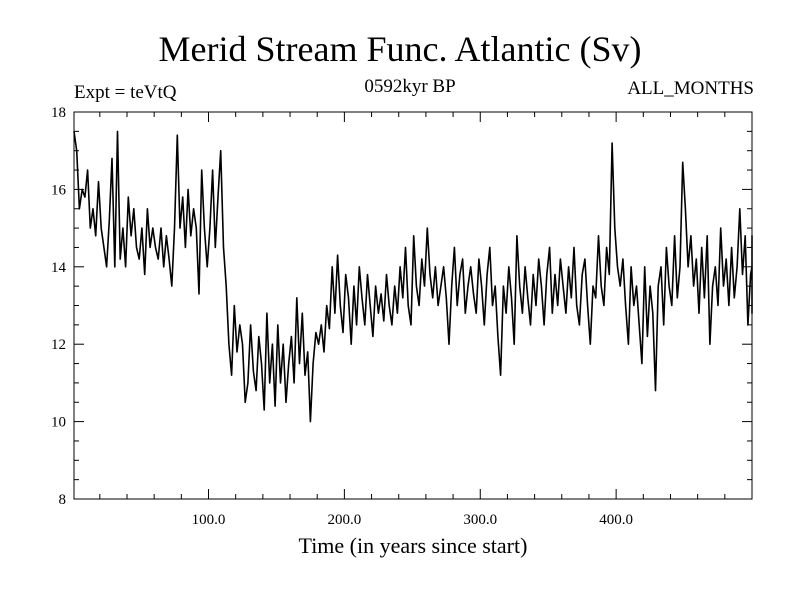 The image size is (800, 600). What do you see at coordinates (209, 520) in the screenshot?
I see `x-tick-label: 100.0` at bounding box center [209, 520].